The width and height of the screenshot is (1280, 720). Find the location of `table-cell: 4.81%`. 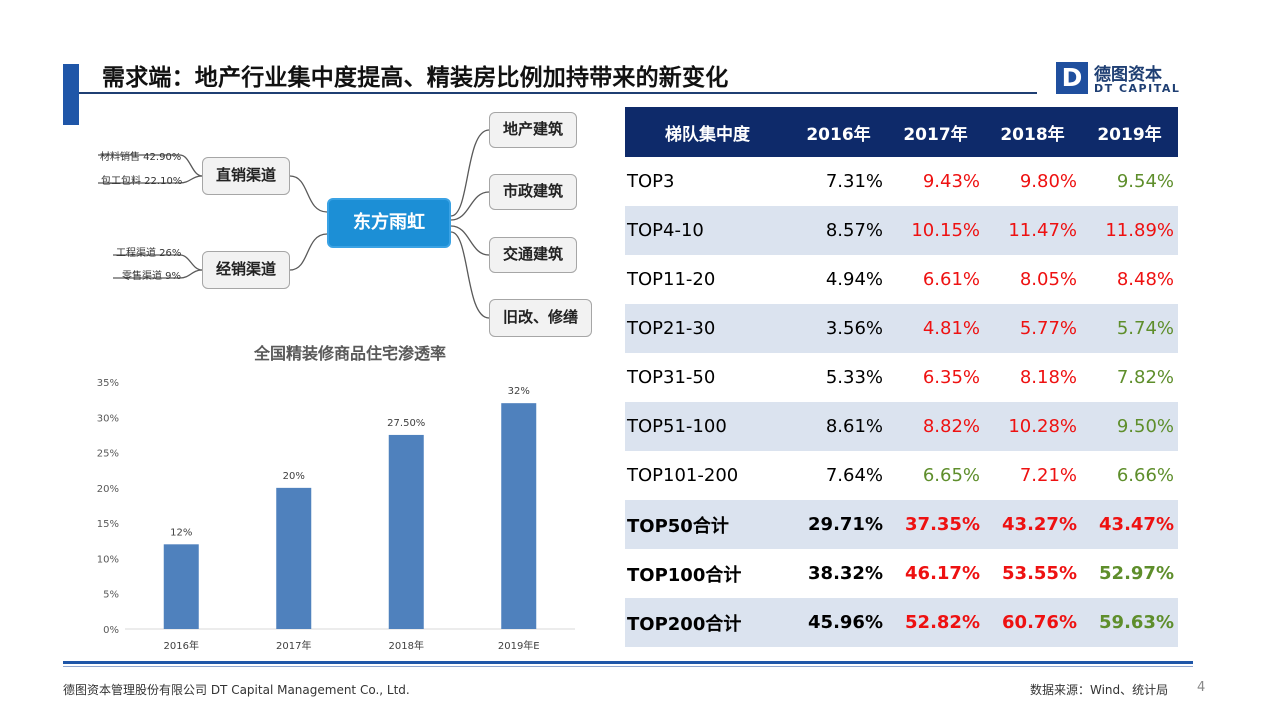

table-cell: 4.81% is located at coordinates (935, 328).